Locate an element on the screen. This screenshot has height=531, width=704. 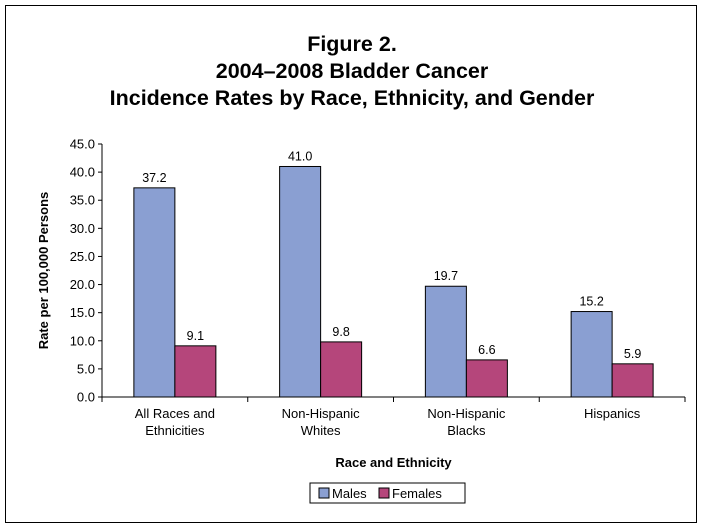
data-label-males-0: 37.2 is located at coordinates (154, 178).